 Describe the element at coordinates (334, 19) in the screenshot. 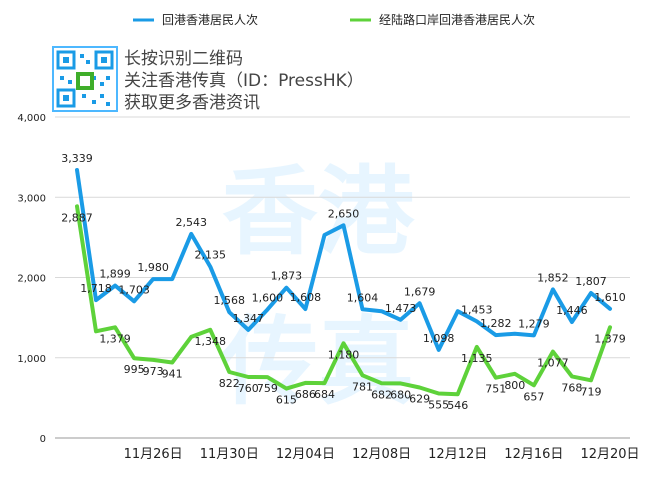

I see `legend: 回港香港居民人次 经陆路口岸回港香港居民人次` at that location.